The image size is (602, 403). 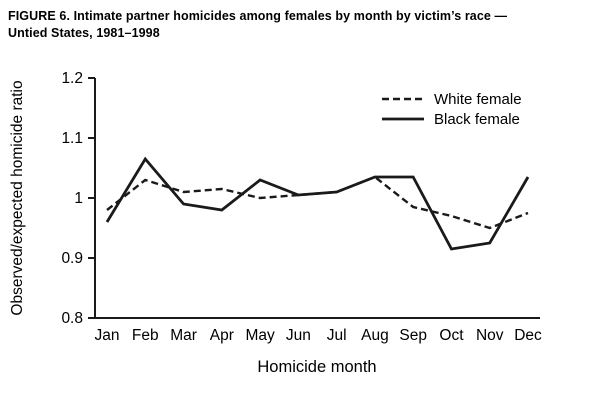 I want to click on legend-black-female-label: Black female, so click(x=477, y=119).